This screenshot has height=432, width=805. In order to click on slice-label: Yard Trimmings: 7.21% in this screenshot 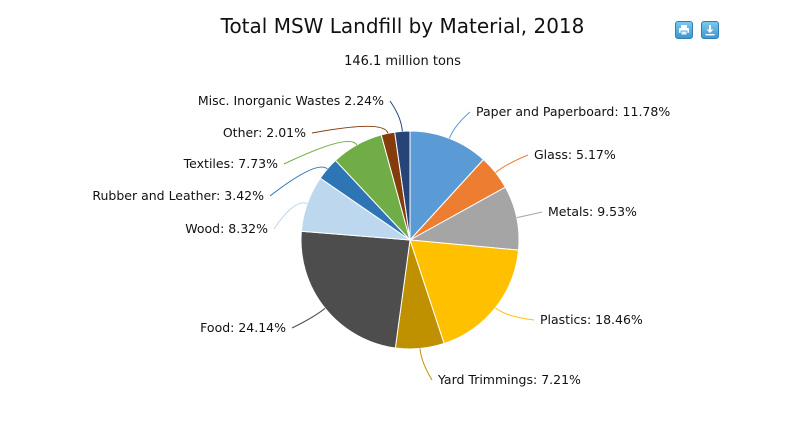, I will do `click(509, 379)`.